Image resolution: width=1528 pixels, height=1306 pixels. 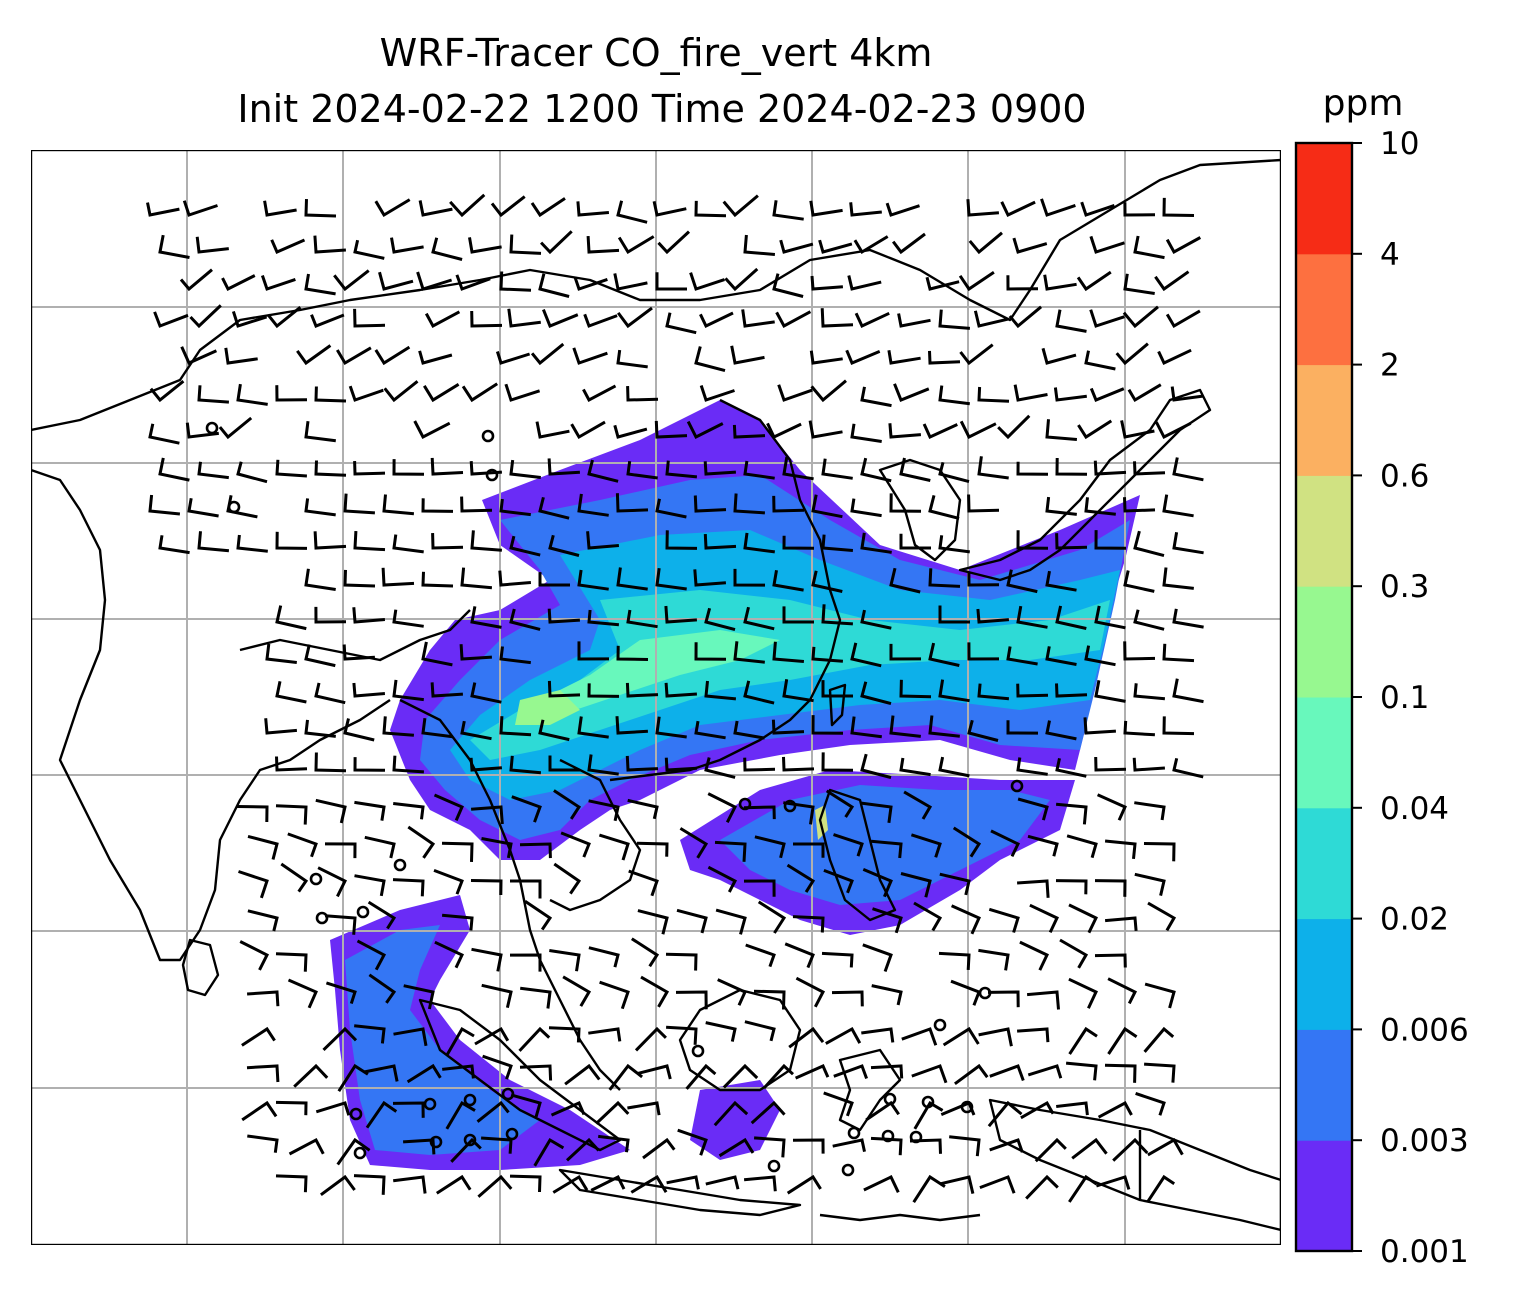 What do you see at coordinates (1390, 366) in the screenshot?
I see `colorbar-tick-label: 2` at bounding box center [1390, 366].